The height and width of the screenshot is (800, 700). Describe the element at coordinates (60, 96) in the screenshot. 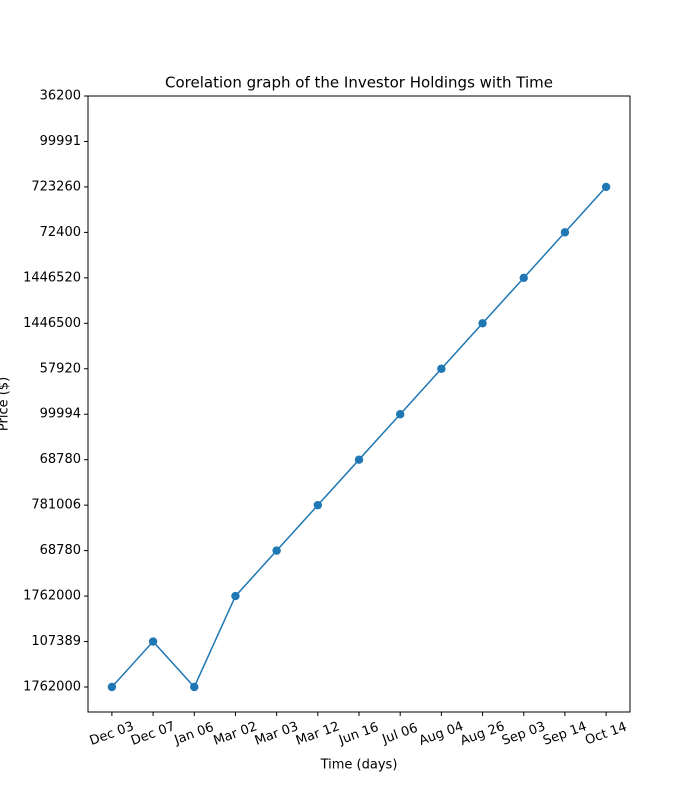

I see `y-tick-label: 36200` at that location.